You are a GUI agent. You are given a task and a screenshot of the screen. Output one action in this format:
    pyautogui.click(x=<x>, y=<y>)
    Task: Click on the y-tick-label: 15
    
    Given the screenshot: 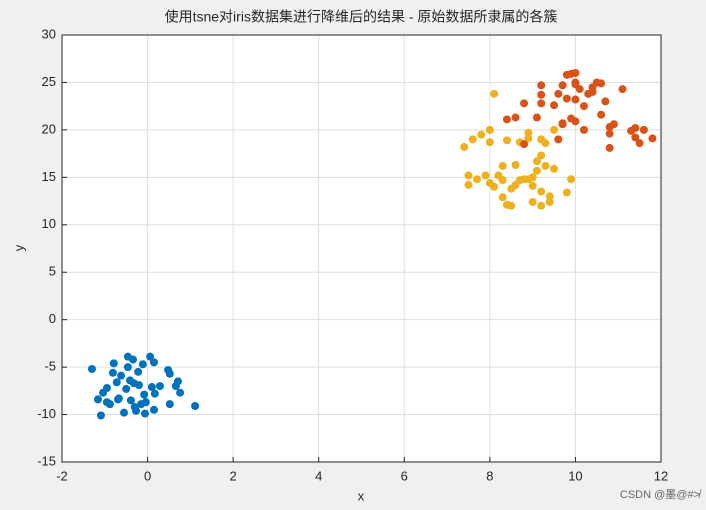 What is the action you would take?
    pyautogui.click(x=49, y=176)
    